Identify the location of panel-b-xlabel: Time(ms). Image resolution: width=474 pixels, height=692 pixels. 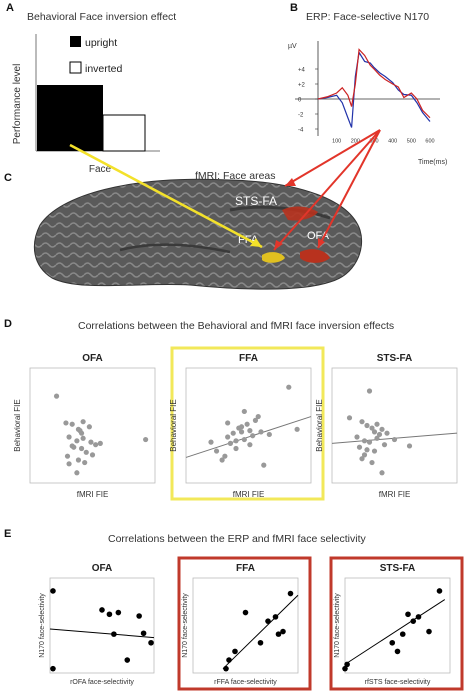
(432, 162).